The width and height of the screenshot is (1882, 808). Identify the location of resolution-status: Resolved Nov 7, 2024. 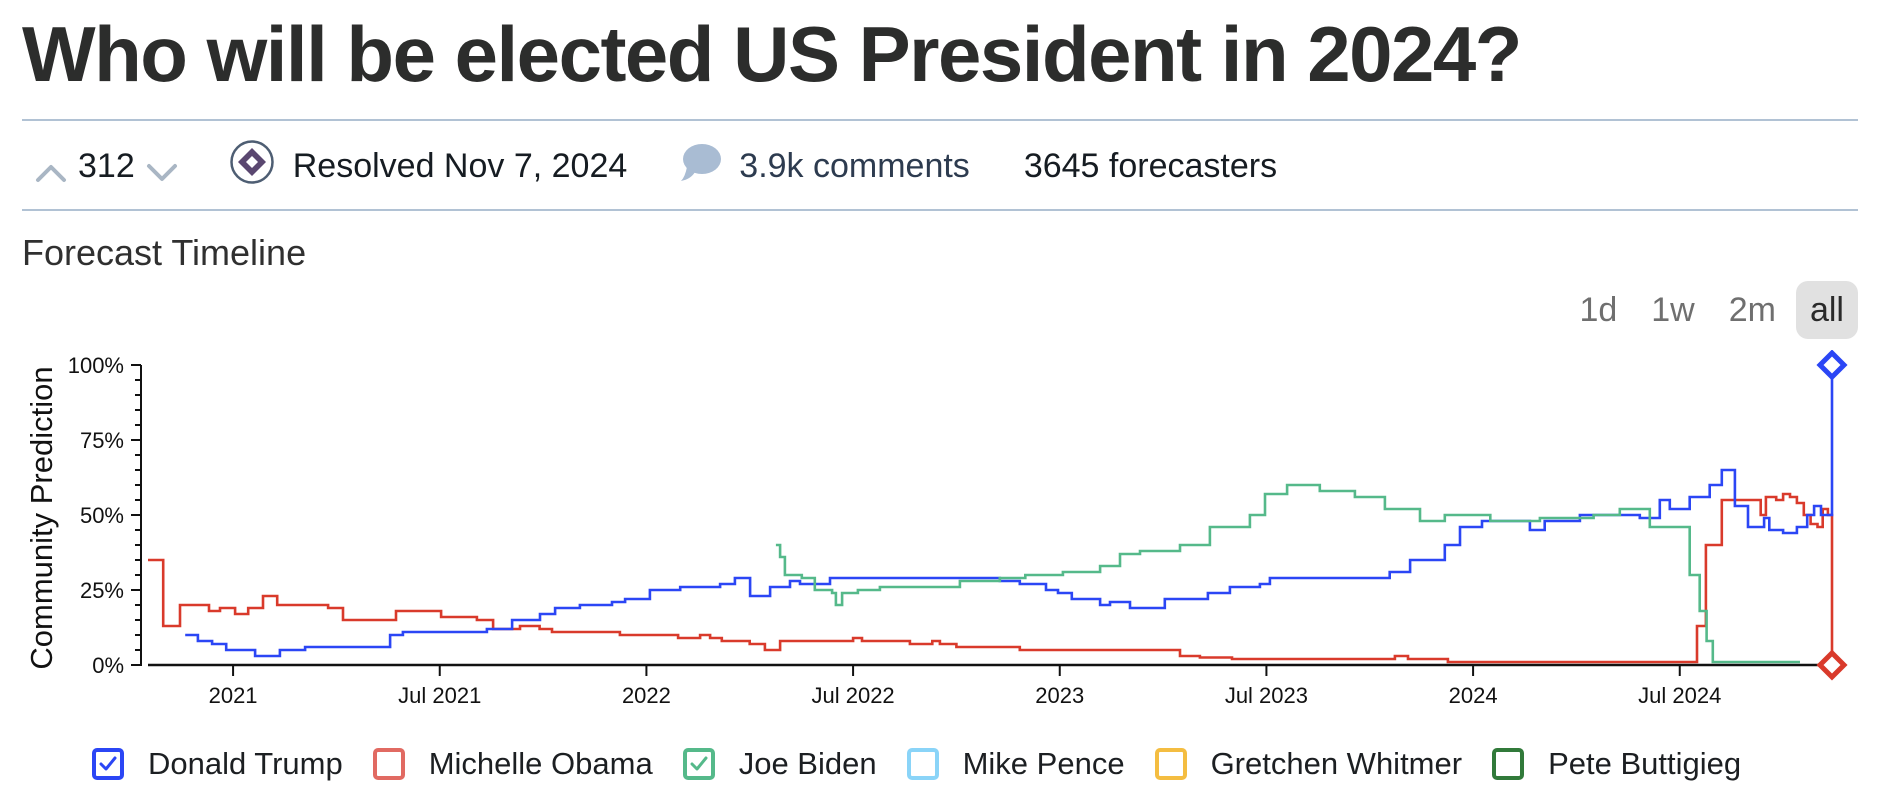
(428, 166).